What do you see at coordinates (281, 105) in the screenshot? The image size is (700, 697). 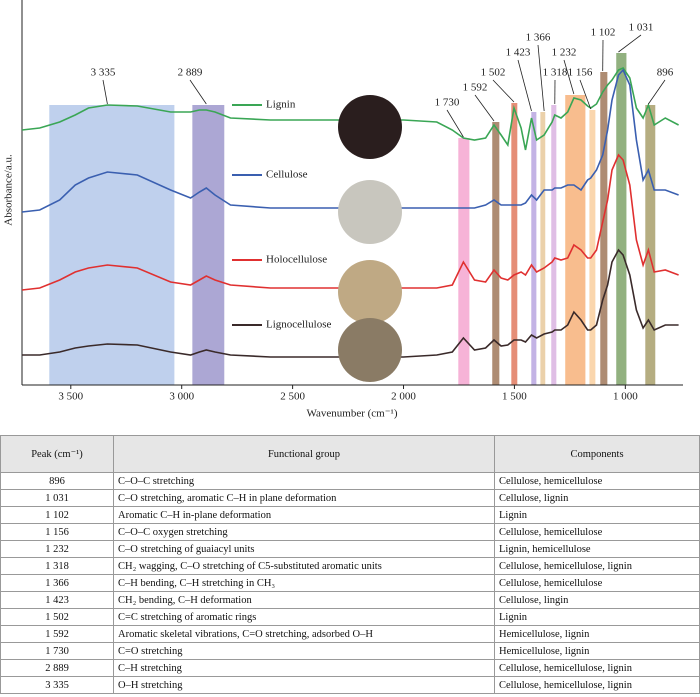 I see `legend-label: Lignin` at bounding box center [281, 105].